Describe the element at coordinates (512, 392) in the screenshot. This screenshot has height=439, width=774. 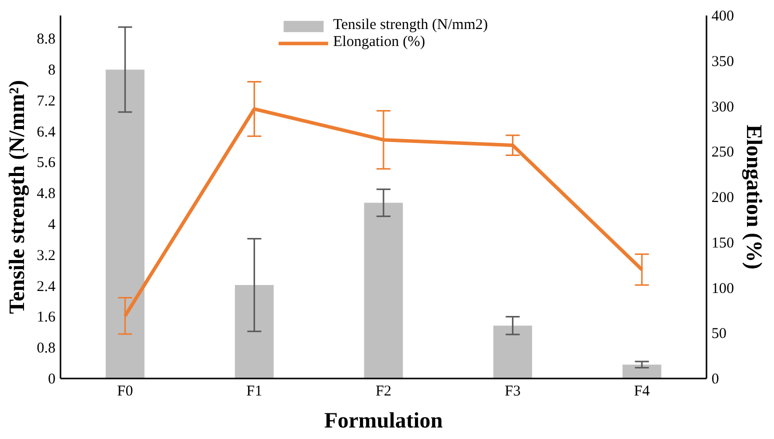
I see `x-tick-label: F3` at that location.